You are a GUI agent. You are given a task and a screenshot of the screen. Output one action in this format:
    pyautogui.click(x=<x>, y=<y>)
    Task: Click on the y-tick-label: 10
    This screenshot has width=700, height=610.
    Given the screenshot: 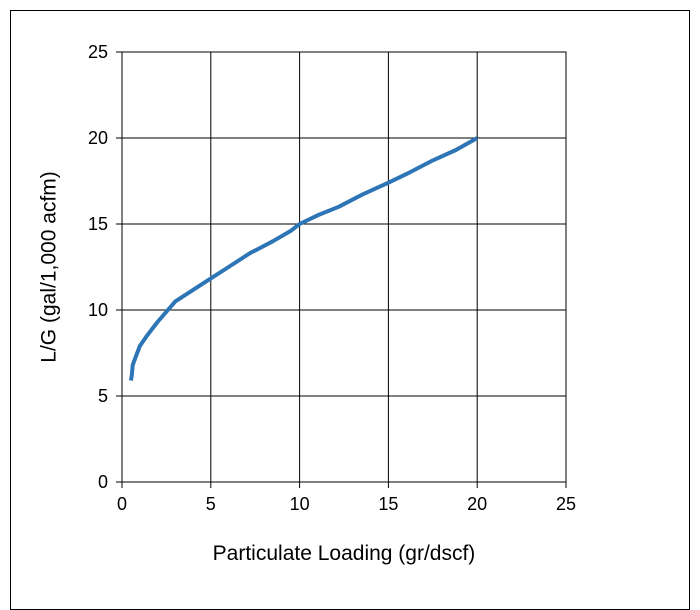 What is the action you would take?
    pyautogui.click(x=98, y=310)
    